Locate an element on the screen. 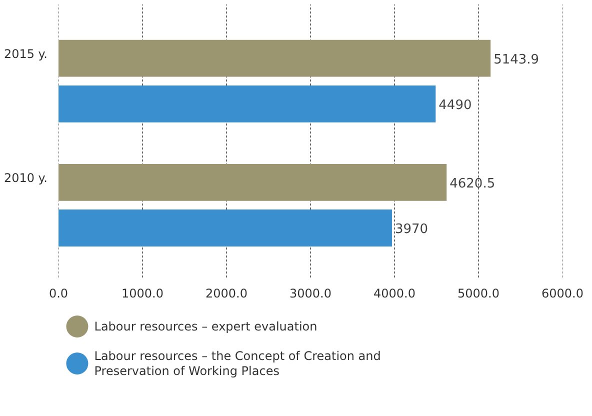  x-tick-label: 6000.0 is located at coordinates (563, 293).